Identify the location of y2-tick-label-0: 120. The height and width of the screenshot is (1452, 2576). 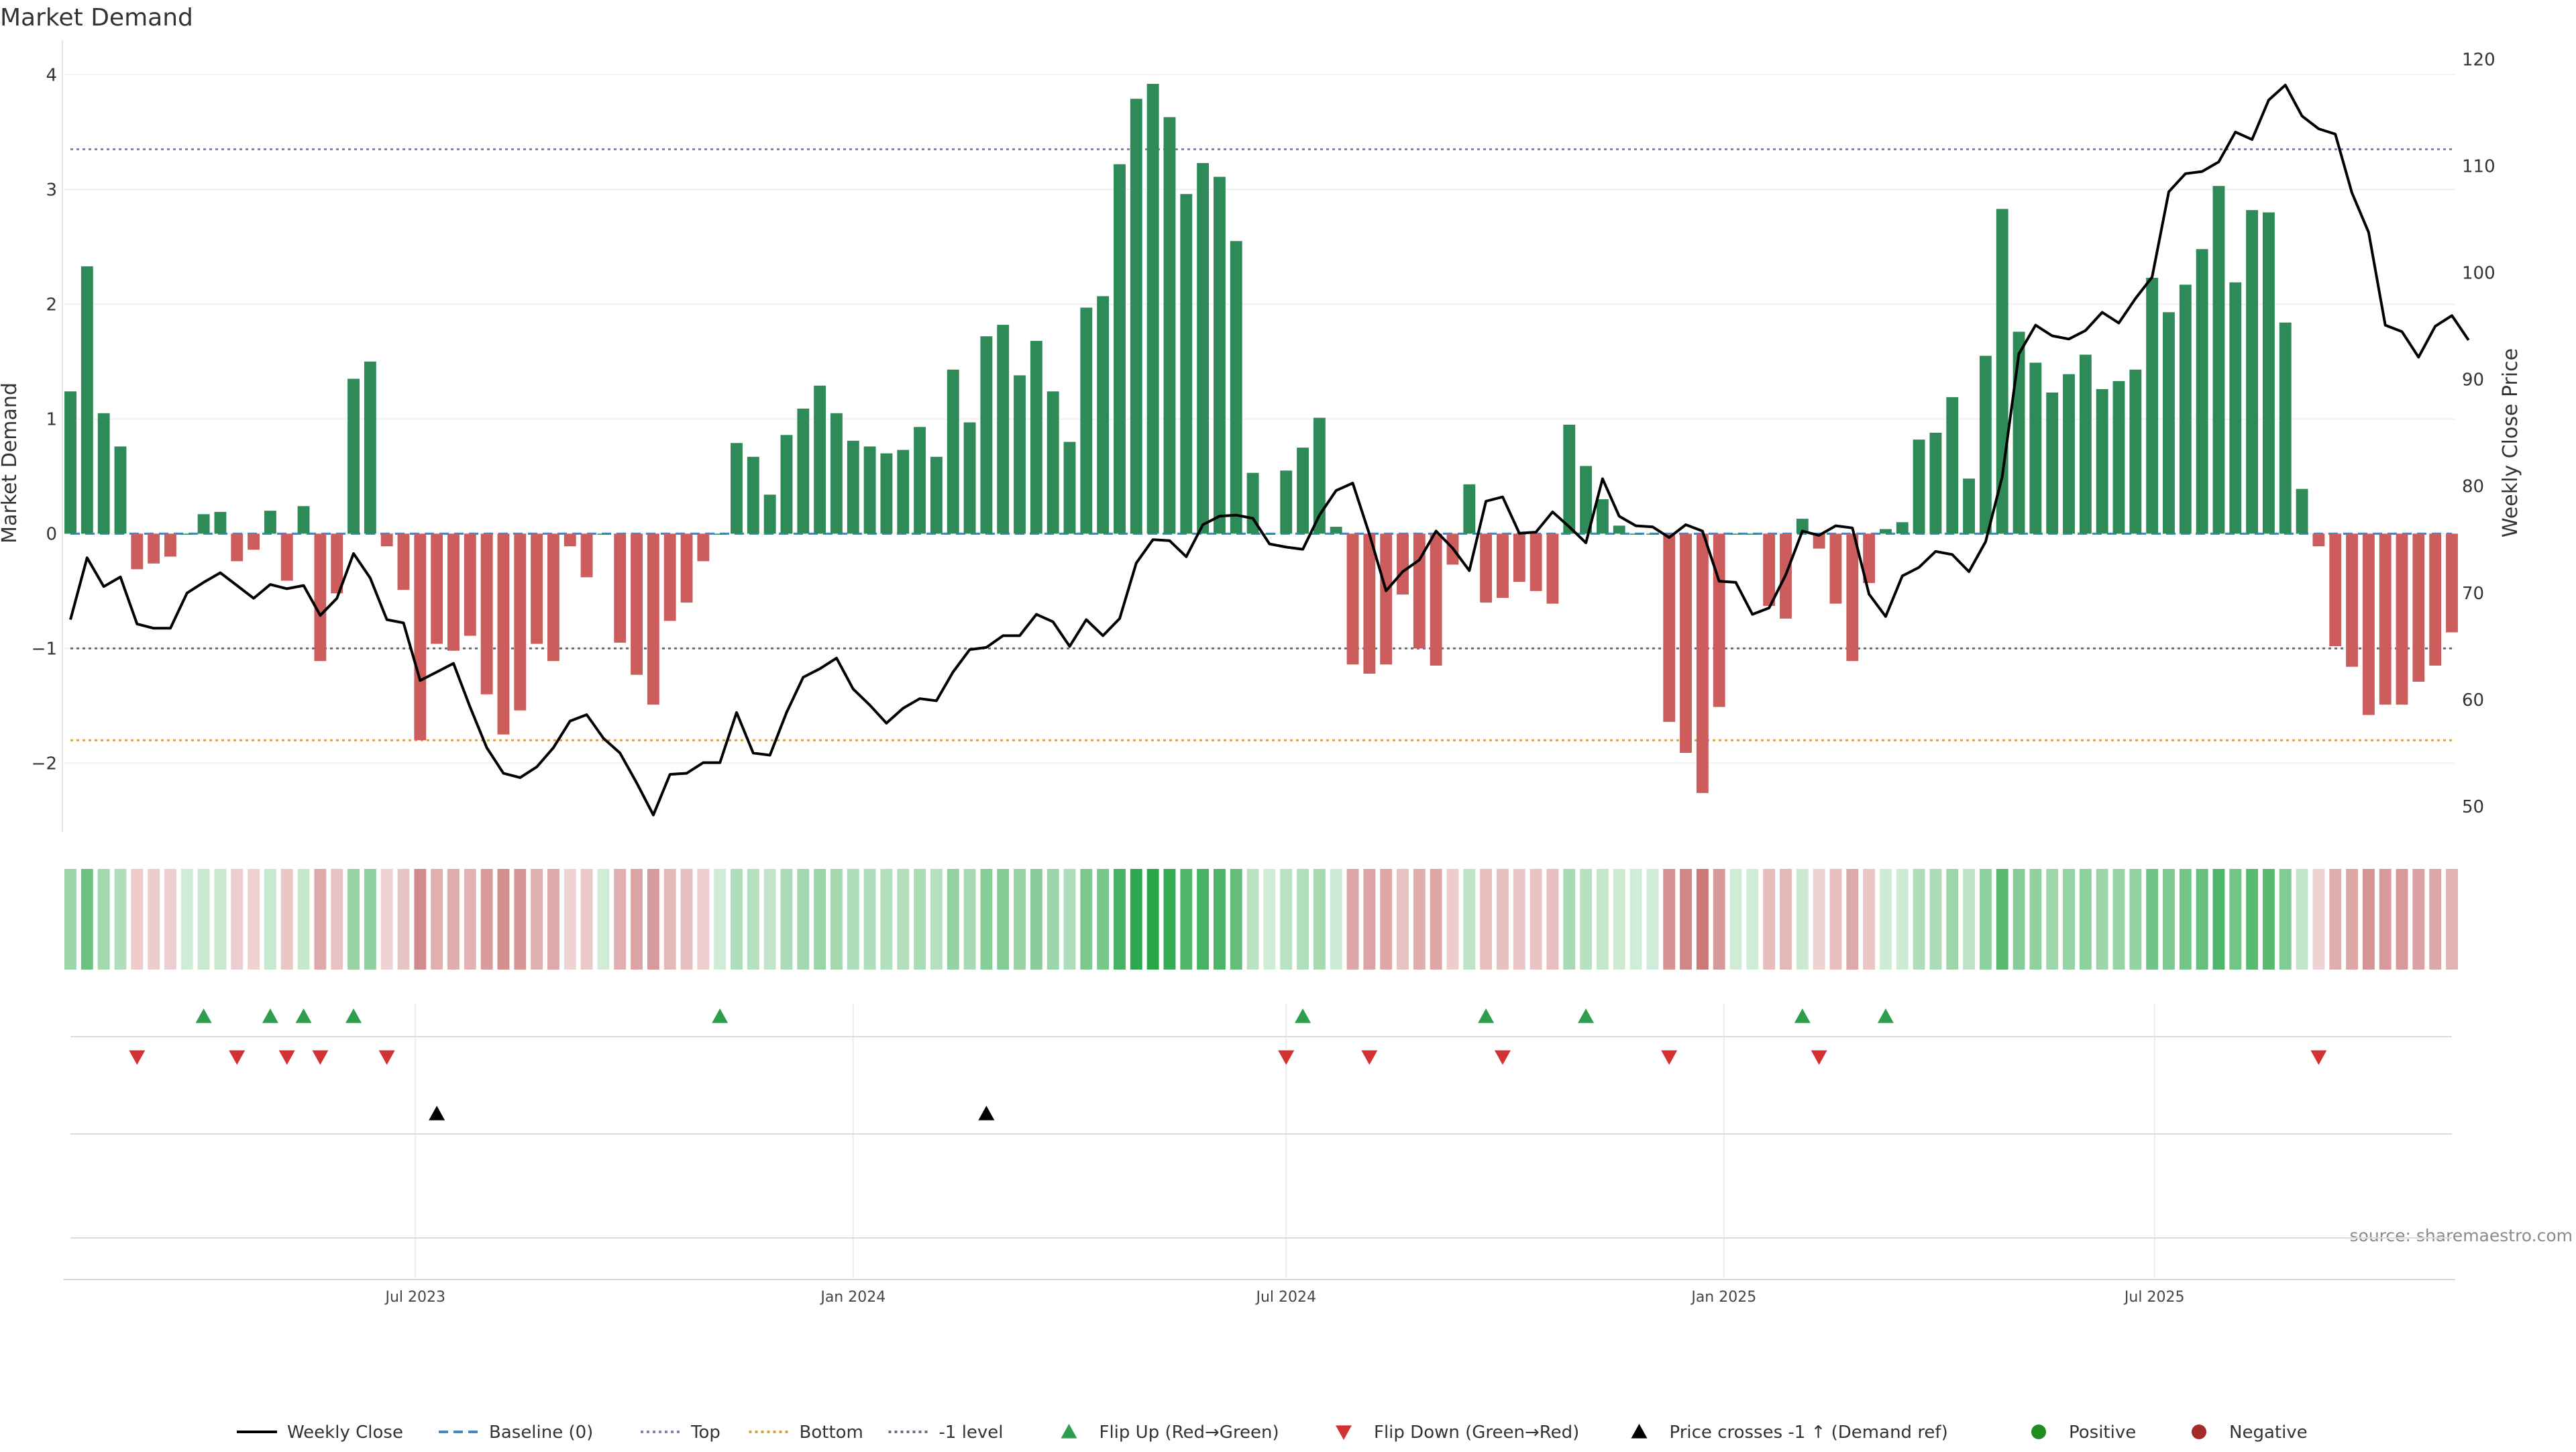
(2479, 60).